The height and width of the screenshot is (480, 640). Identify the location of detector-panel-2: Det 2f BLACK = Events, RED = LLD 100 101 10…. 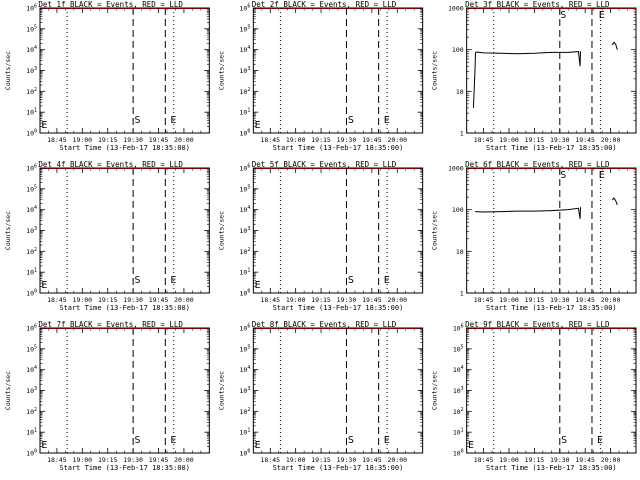
(320, 76).